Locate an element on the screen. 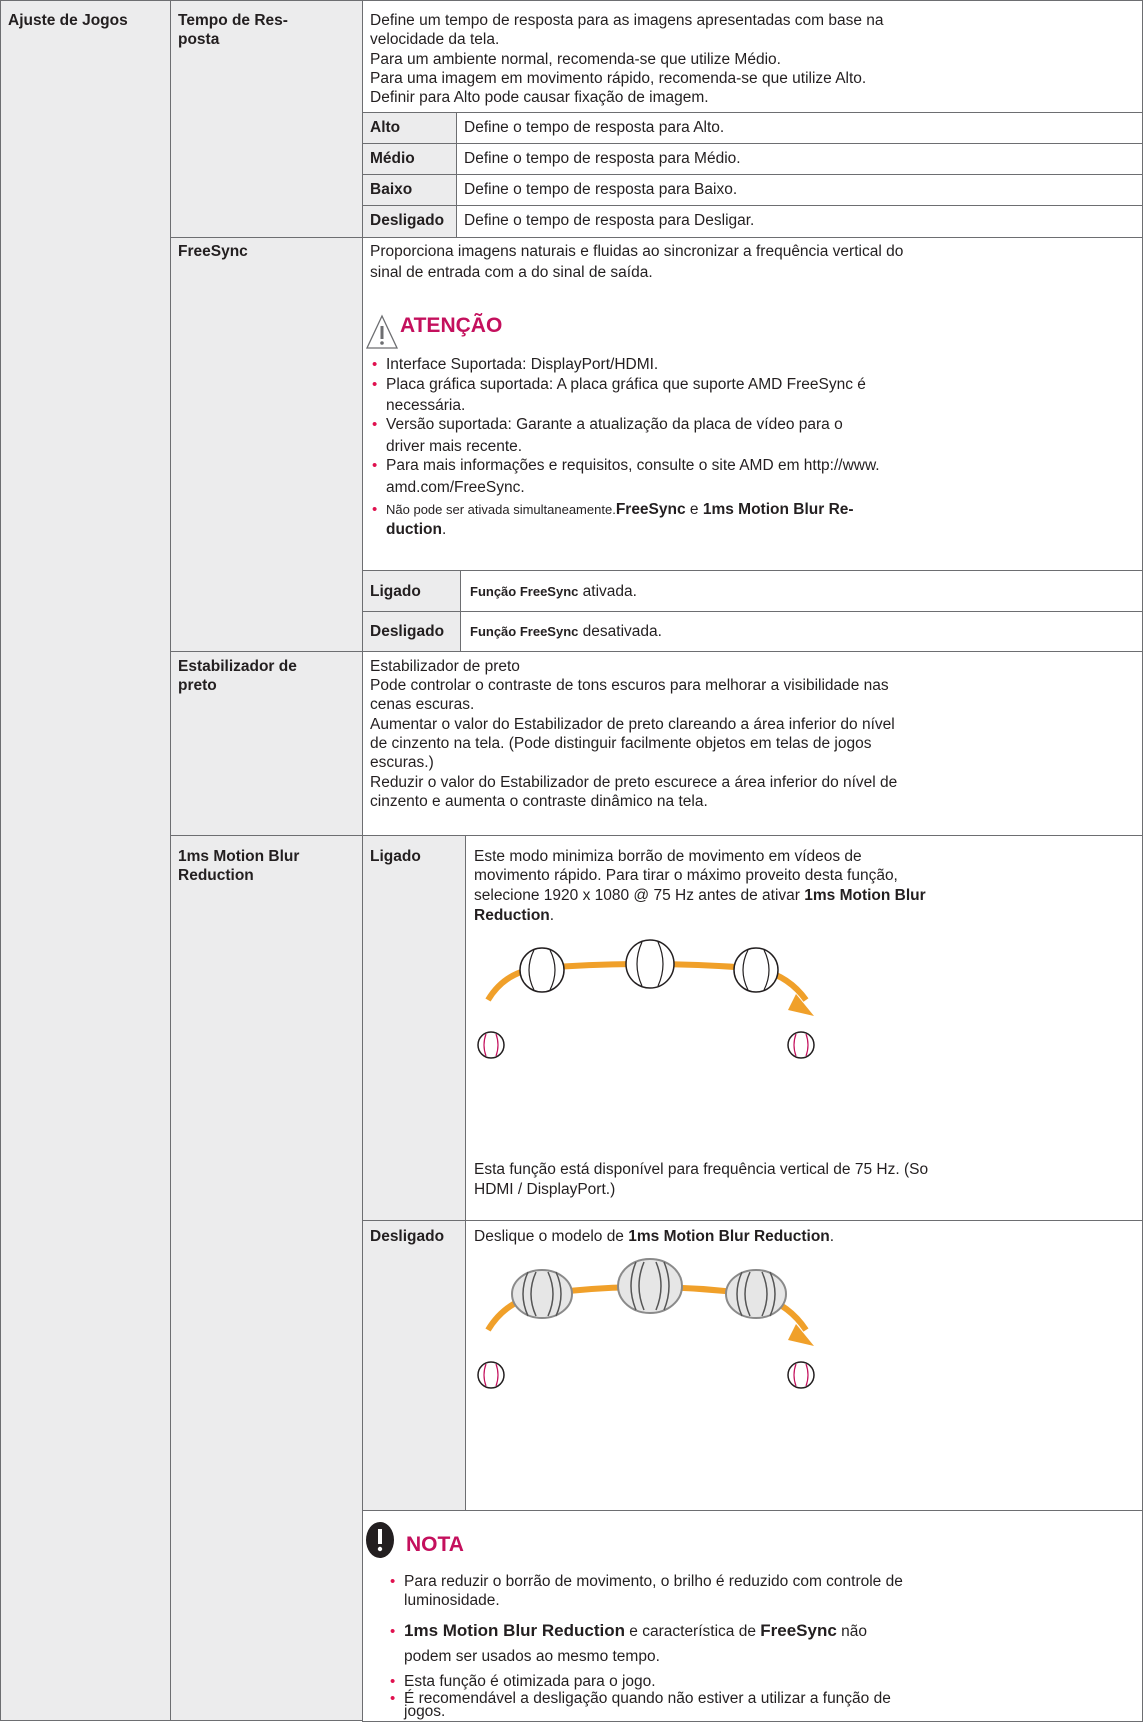 This screenshot has height=1722, width=1143. bold-text: Reduction is located at coordinates (512, 915).